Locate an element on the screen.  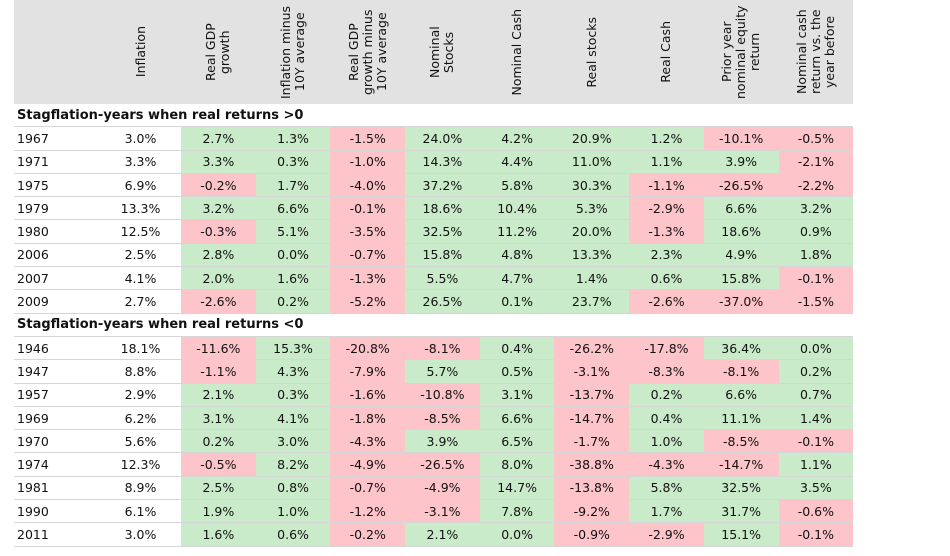
value-cell: -17.8% is located at coordinates (666, 348).